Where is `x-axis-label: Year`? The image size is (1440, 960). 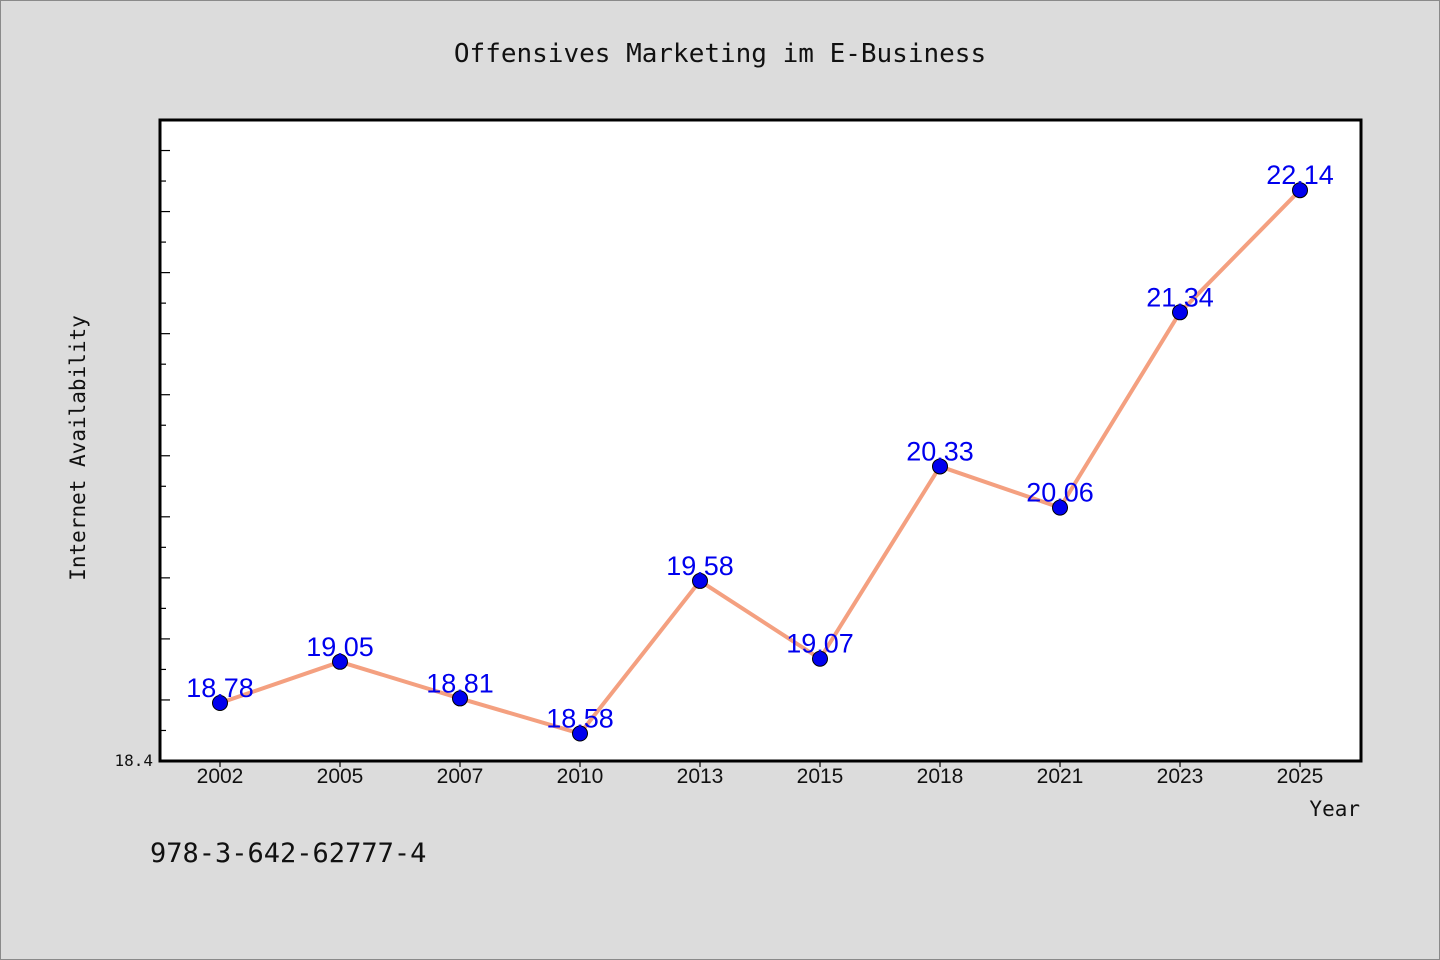 x-axis-label: Year is located at coordinates (1334, 809).